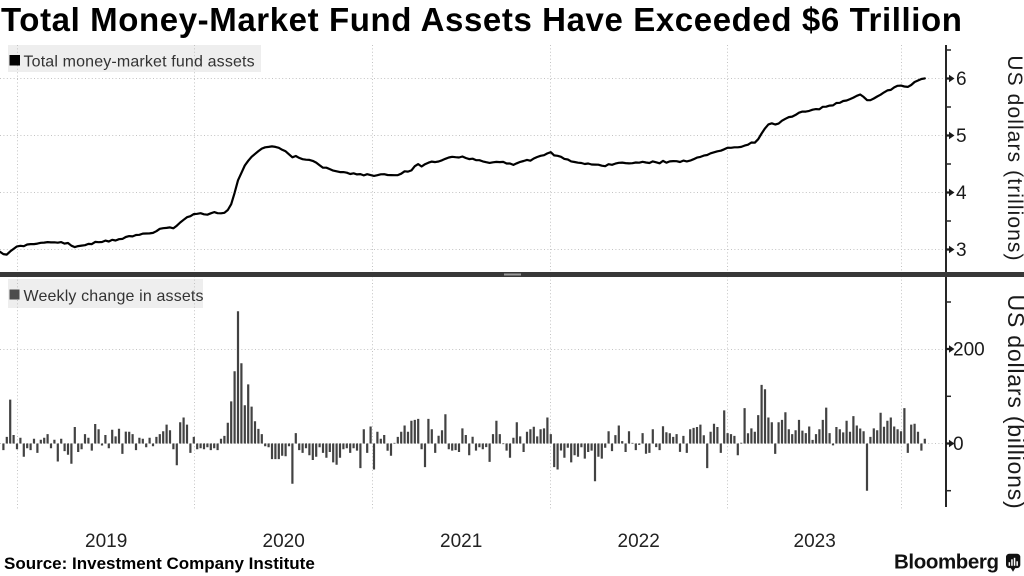  I want to click on svg-text: 200, so click(969, 350).